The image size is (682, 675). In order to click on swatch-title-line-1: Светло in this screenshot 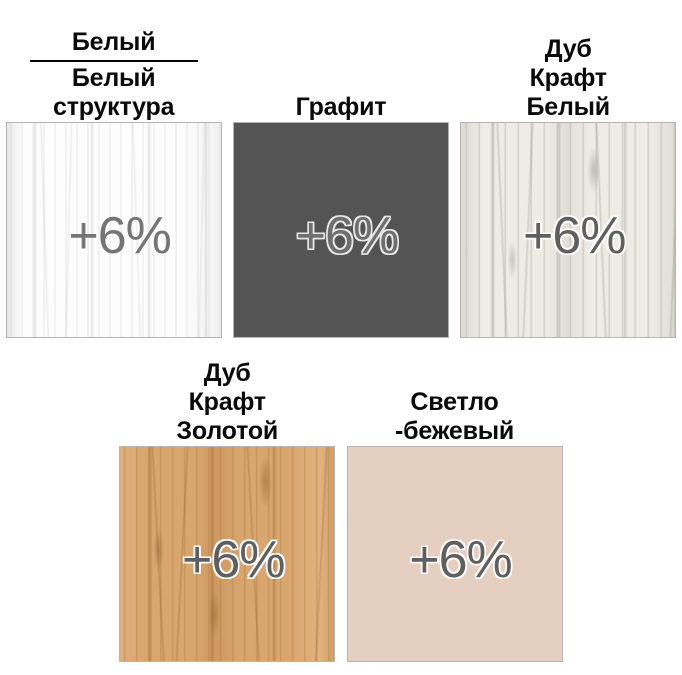, I will do `click(454, 402)`.